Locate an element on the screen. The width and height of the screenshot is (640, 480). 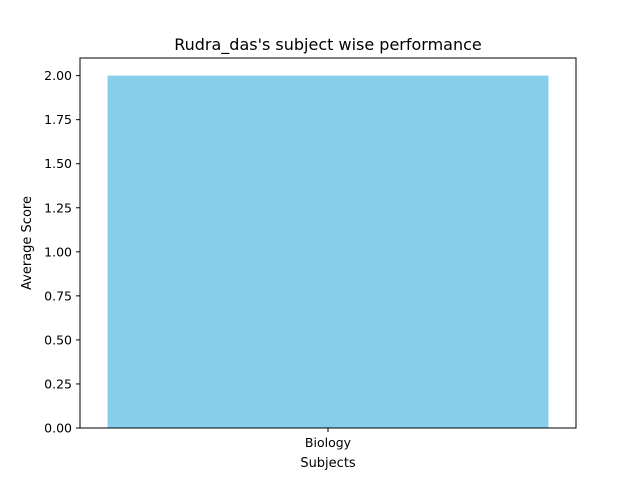
y-axis: 0.00 0.25 0.50 0.75 1.00 1.25 1.50 1.75 2.00 is located at coordinates (62, 252).